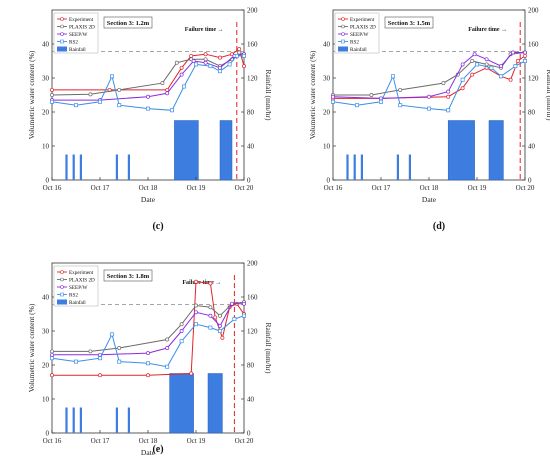 Image resolution: width=550 pixels, height=467 pixels. Describe the element at coordinates (157, 226) in the screenshot. I see `panel-label: (c)` at that location.